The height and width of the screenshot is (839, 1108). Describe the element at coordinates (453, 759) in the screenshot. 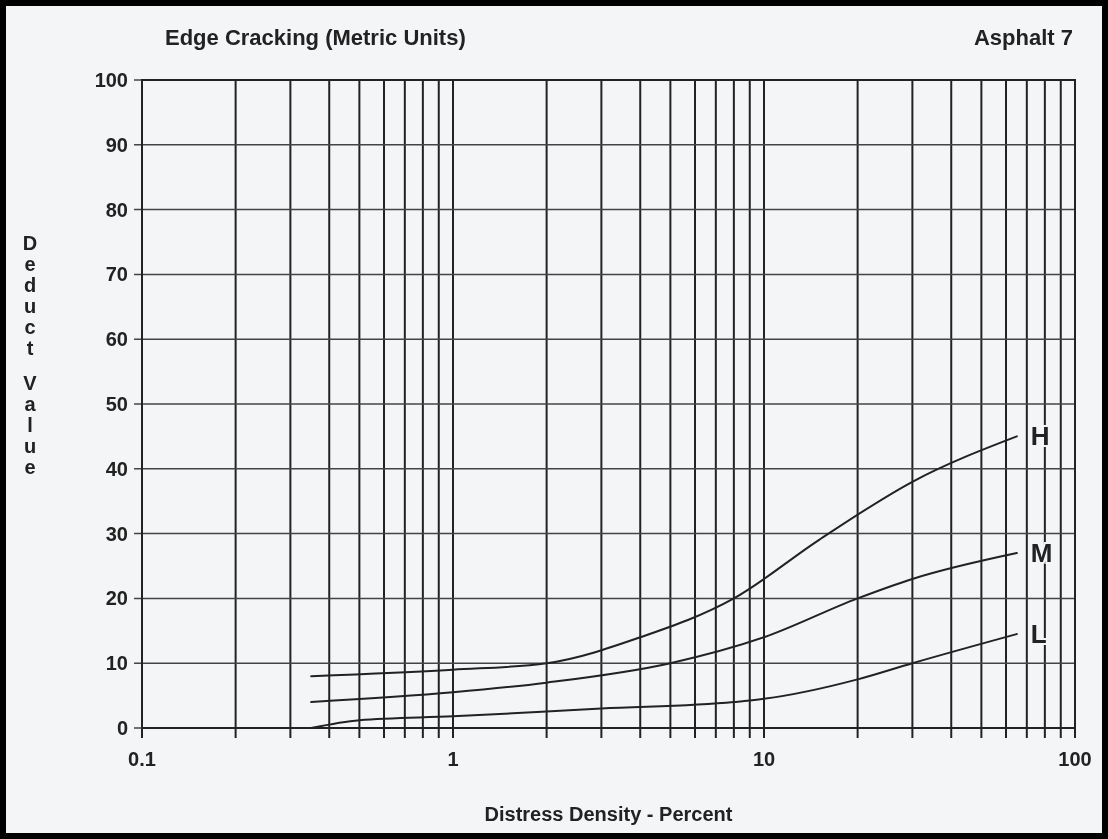

I see `x-tick-label: 1` at that location.